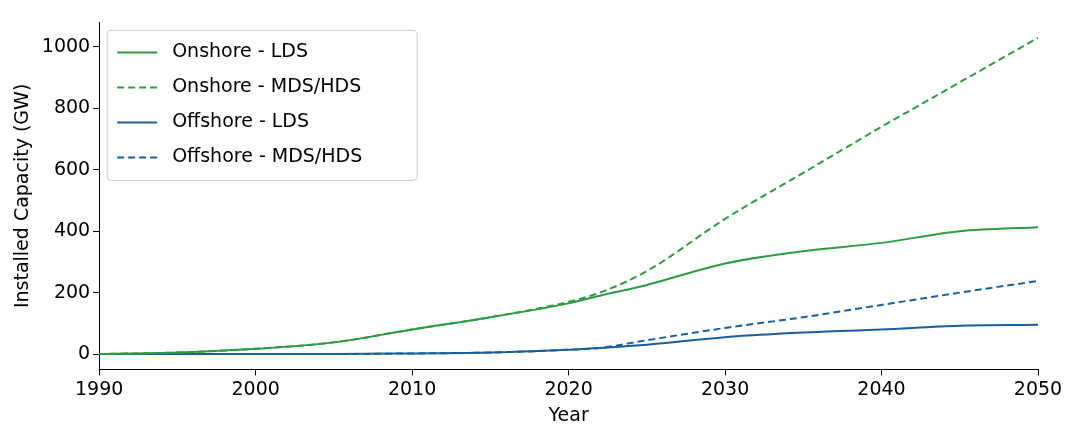  Describe the element at coordinates (72, 106) in the screenshot. I see `y-tick-label: 800` at that location.